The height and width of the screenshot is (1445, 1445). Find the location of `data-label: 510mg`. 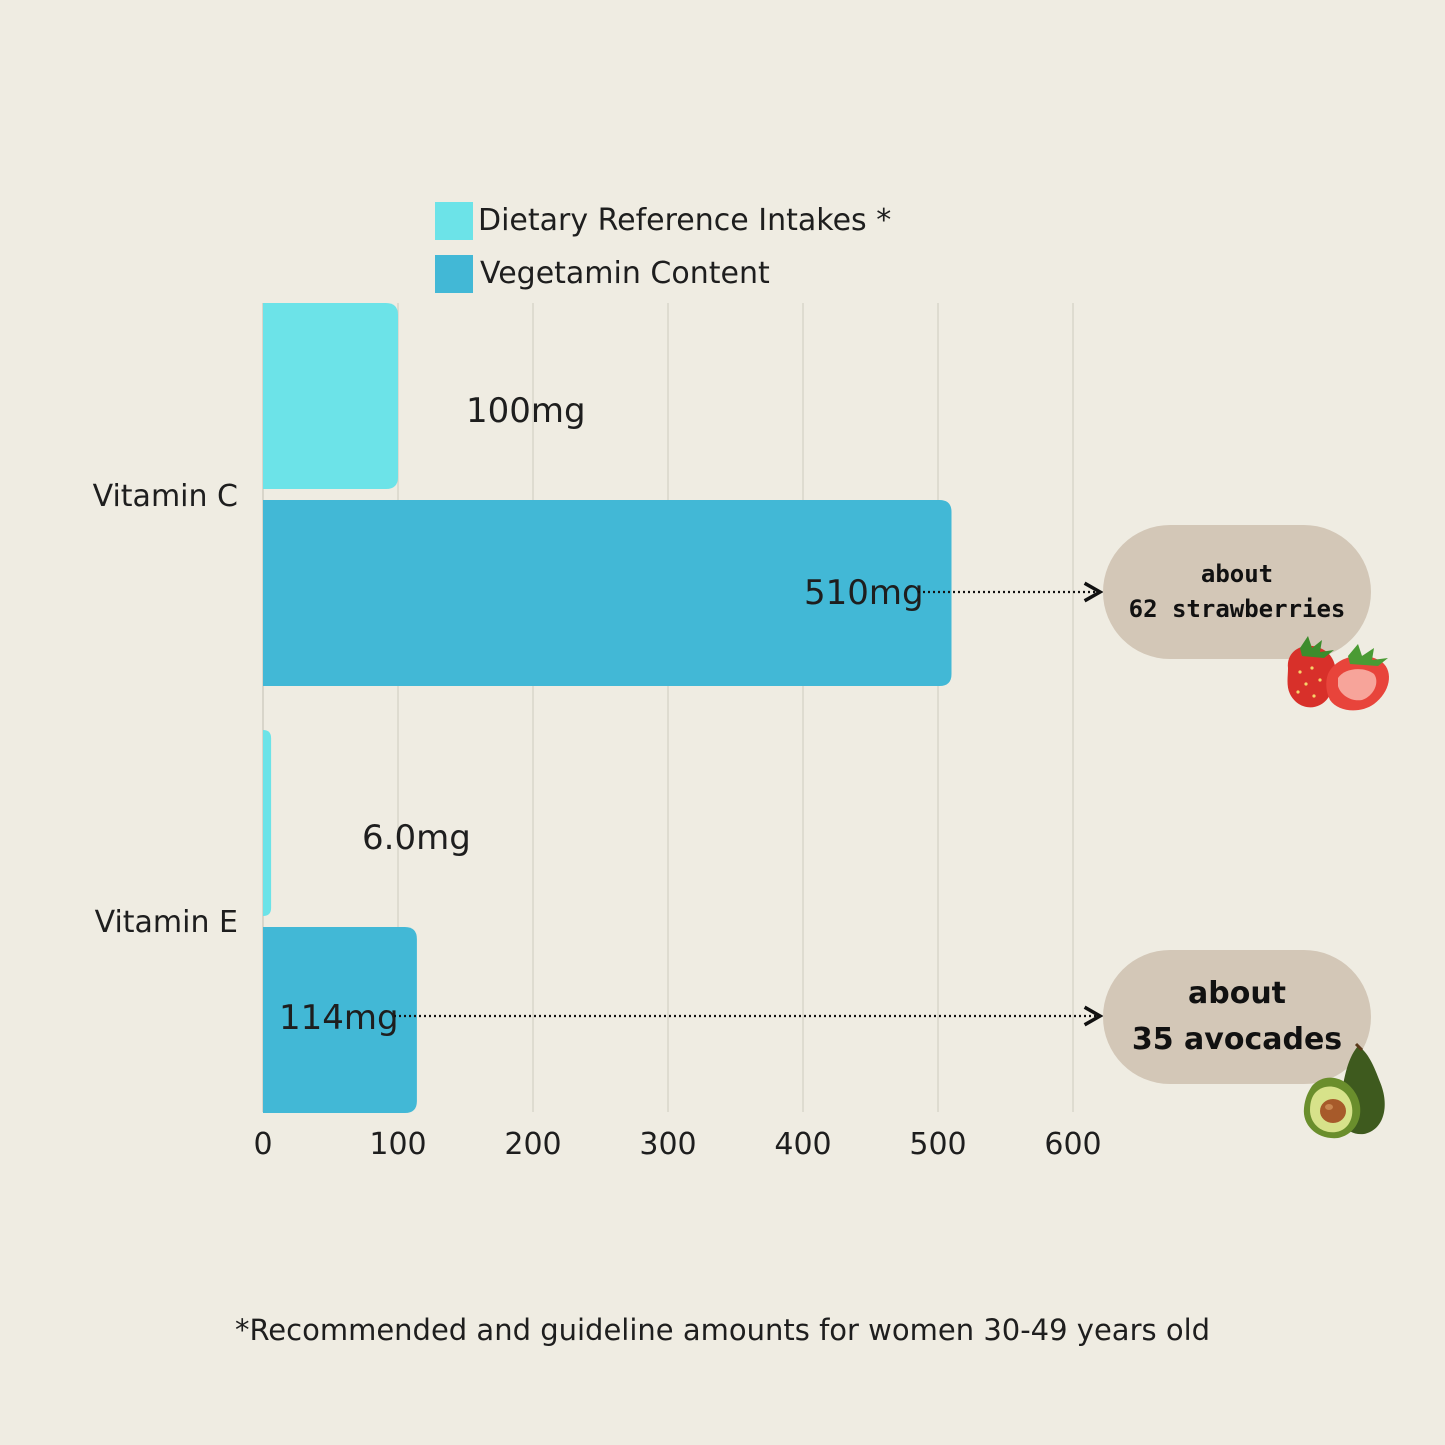

data-label: 510mg is located at coordinates (864, 593).